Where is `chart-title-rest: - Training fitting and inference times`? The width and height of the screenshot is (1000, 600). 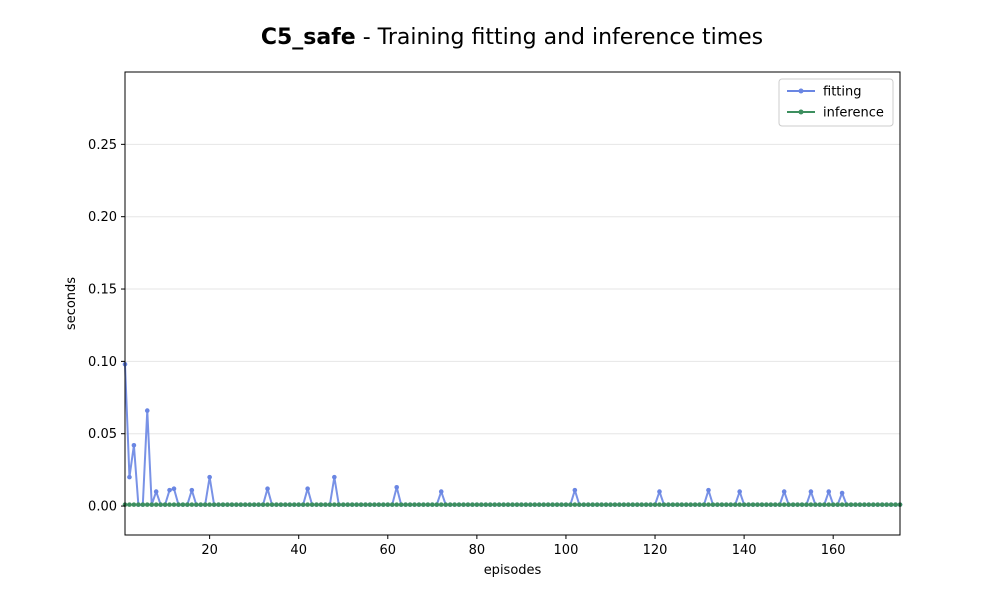
chart-title-rest: - Training fitting and inference times is located at coordinates (559, 37).